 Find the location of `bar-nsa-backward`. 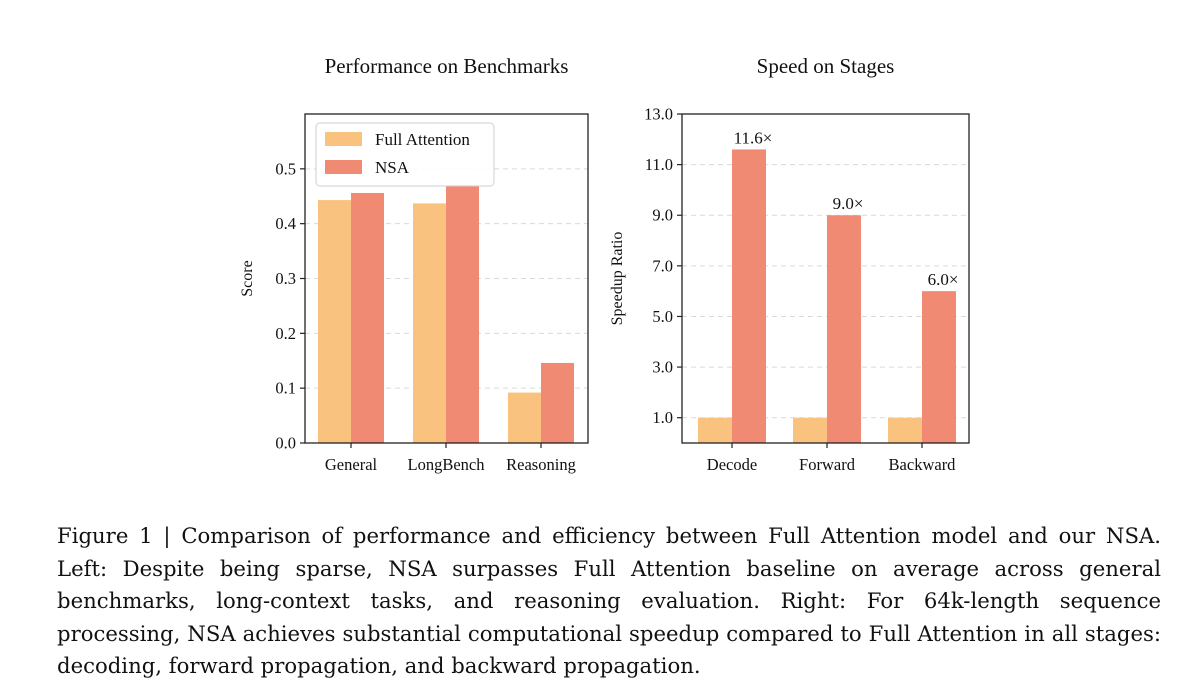

bar-nsa-backward is located at coordinates (939, 367).